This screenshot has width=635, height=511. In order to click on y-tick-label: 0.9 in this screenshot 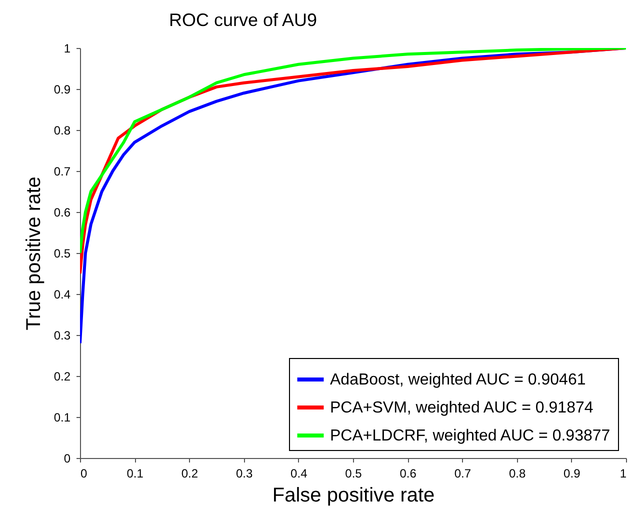, I will do `click(62, 89)`.